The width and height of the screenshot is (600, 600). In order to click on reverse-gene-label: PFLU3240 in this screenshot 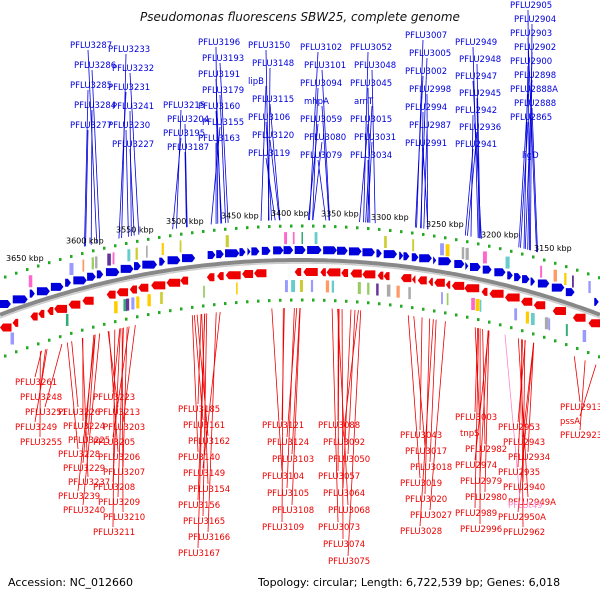, I will do `click(84, 511)`.